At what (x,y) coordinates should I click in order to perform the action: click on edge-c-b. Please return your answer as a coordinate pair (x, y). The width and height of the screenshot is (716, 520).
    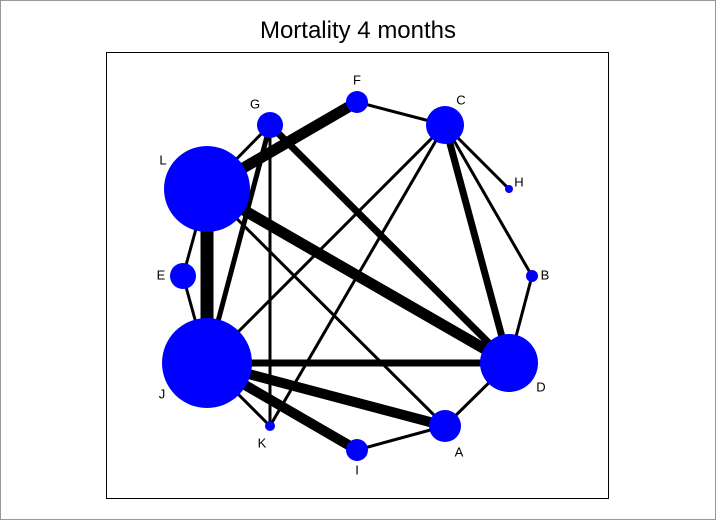
    Looking at the image, I should click on (488, 200).